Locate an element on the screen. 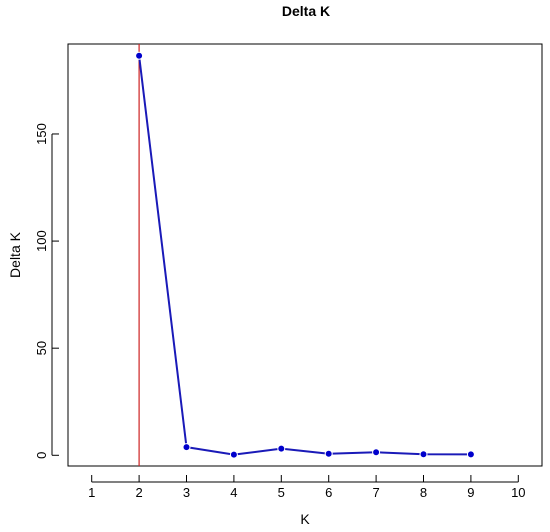 The width and height of the screenshot is (550, 532). x-tick-label: 8 is located at coordinates (423, 492).